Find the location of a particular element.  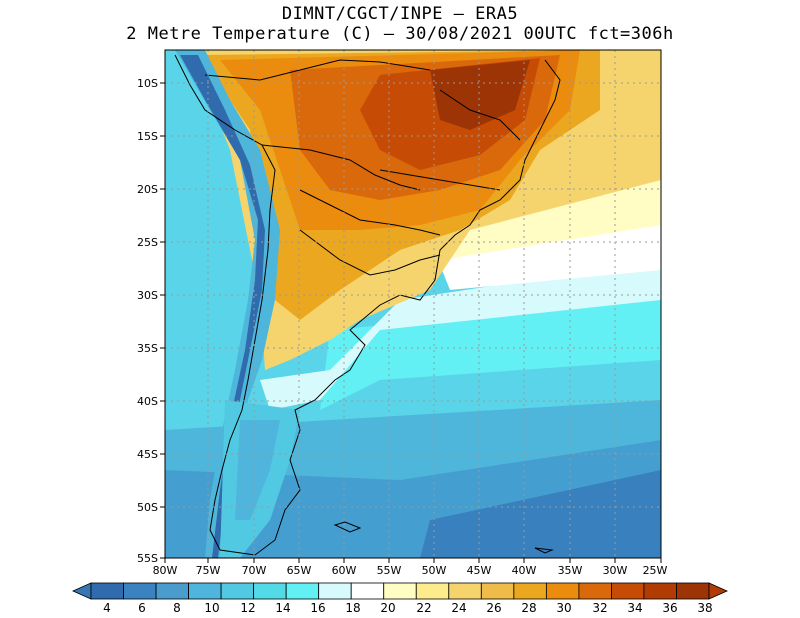

colorbar-cells is located at coordinates (400, 591).